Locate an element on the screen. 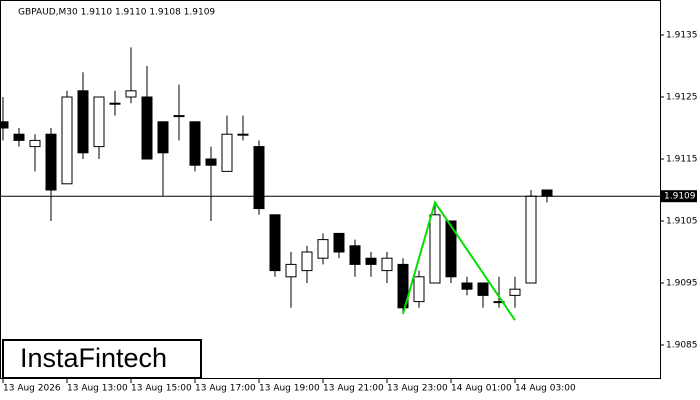 The image size is (700, 400). y-tick-label: 1.9135 is located at coordinates (682, 36).